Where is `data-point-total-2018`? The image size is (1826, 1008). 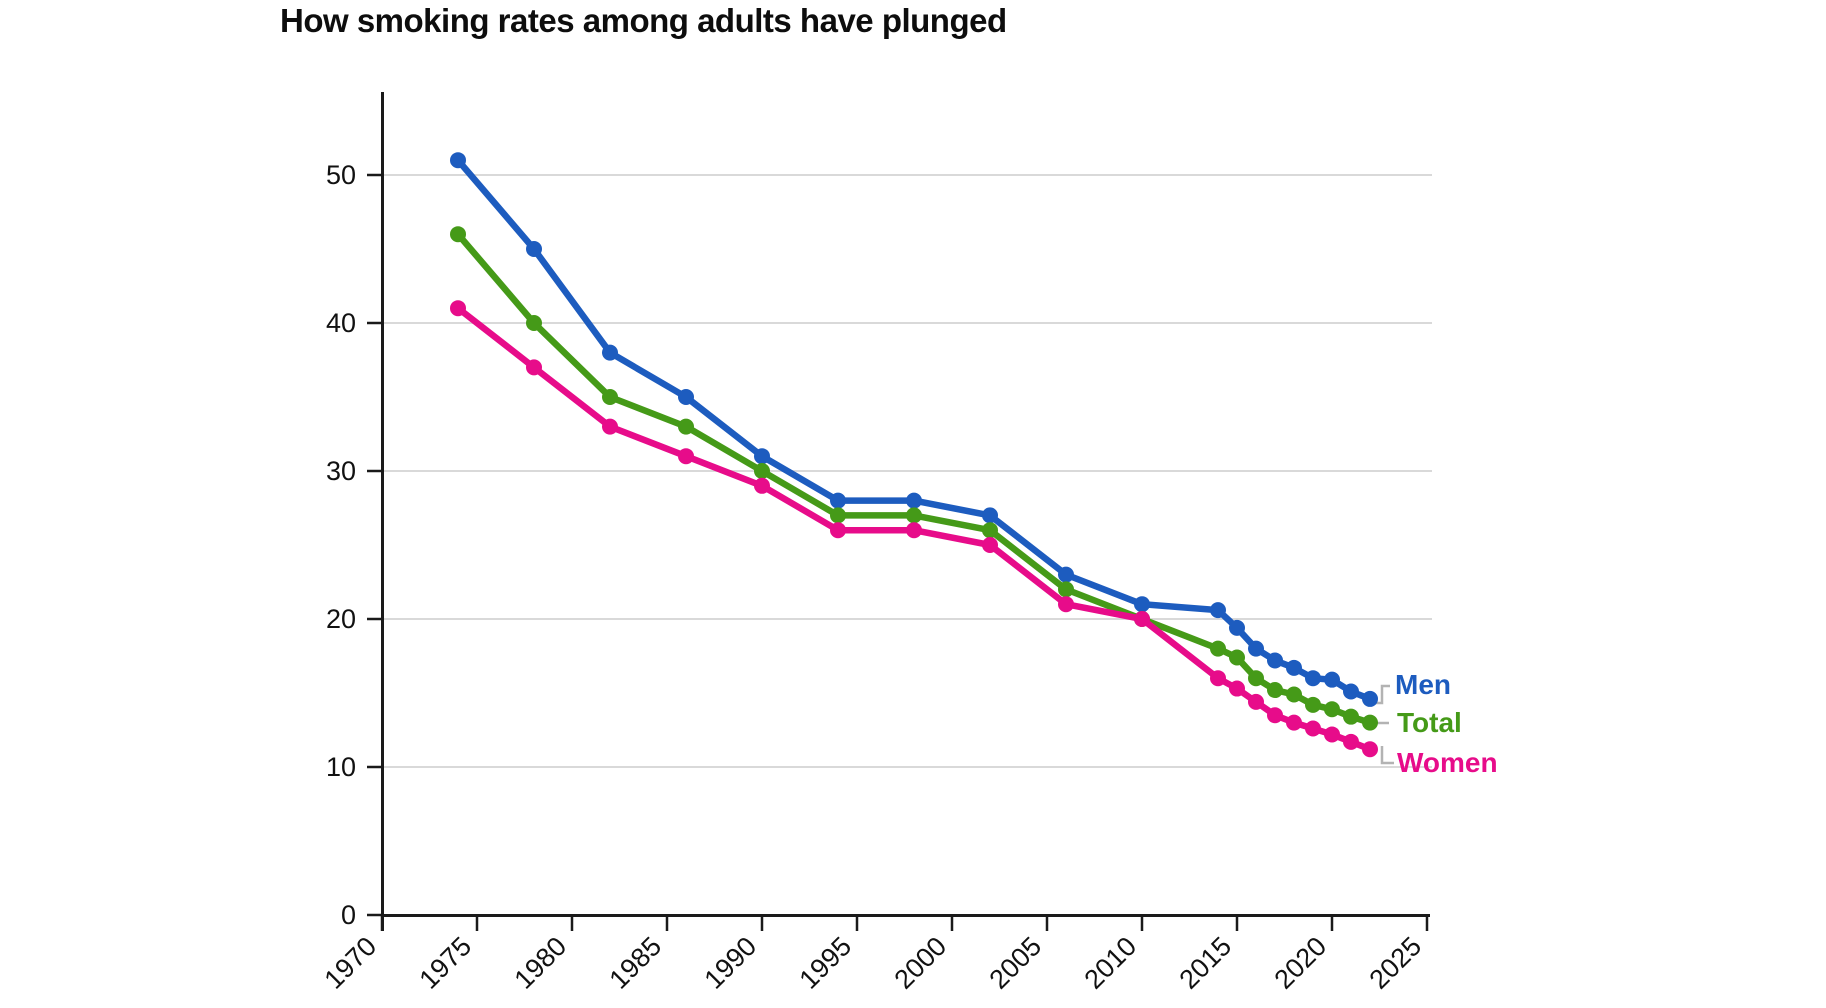
data-point-total-2018 is located at coordinates (1294, 694).